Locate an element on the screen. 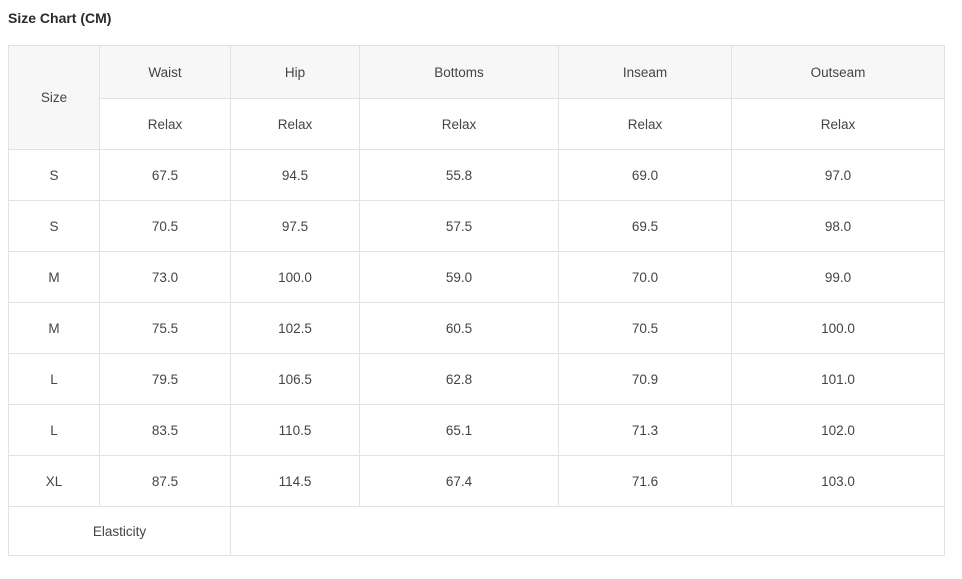 This screenshot has height=579, width=962. size-cell: XL is located at coordinates (54, 481).